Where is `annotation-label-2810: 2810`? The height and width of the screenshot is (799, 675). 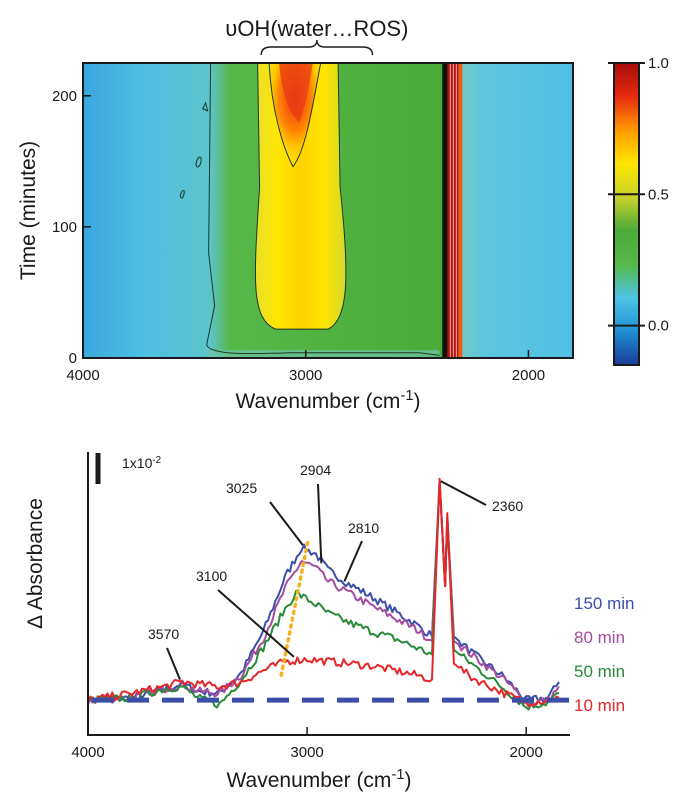 annotation-label-2810: 2810 is located at coordinates (363, 528).